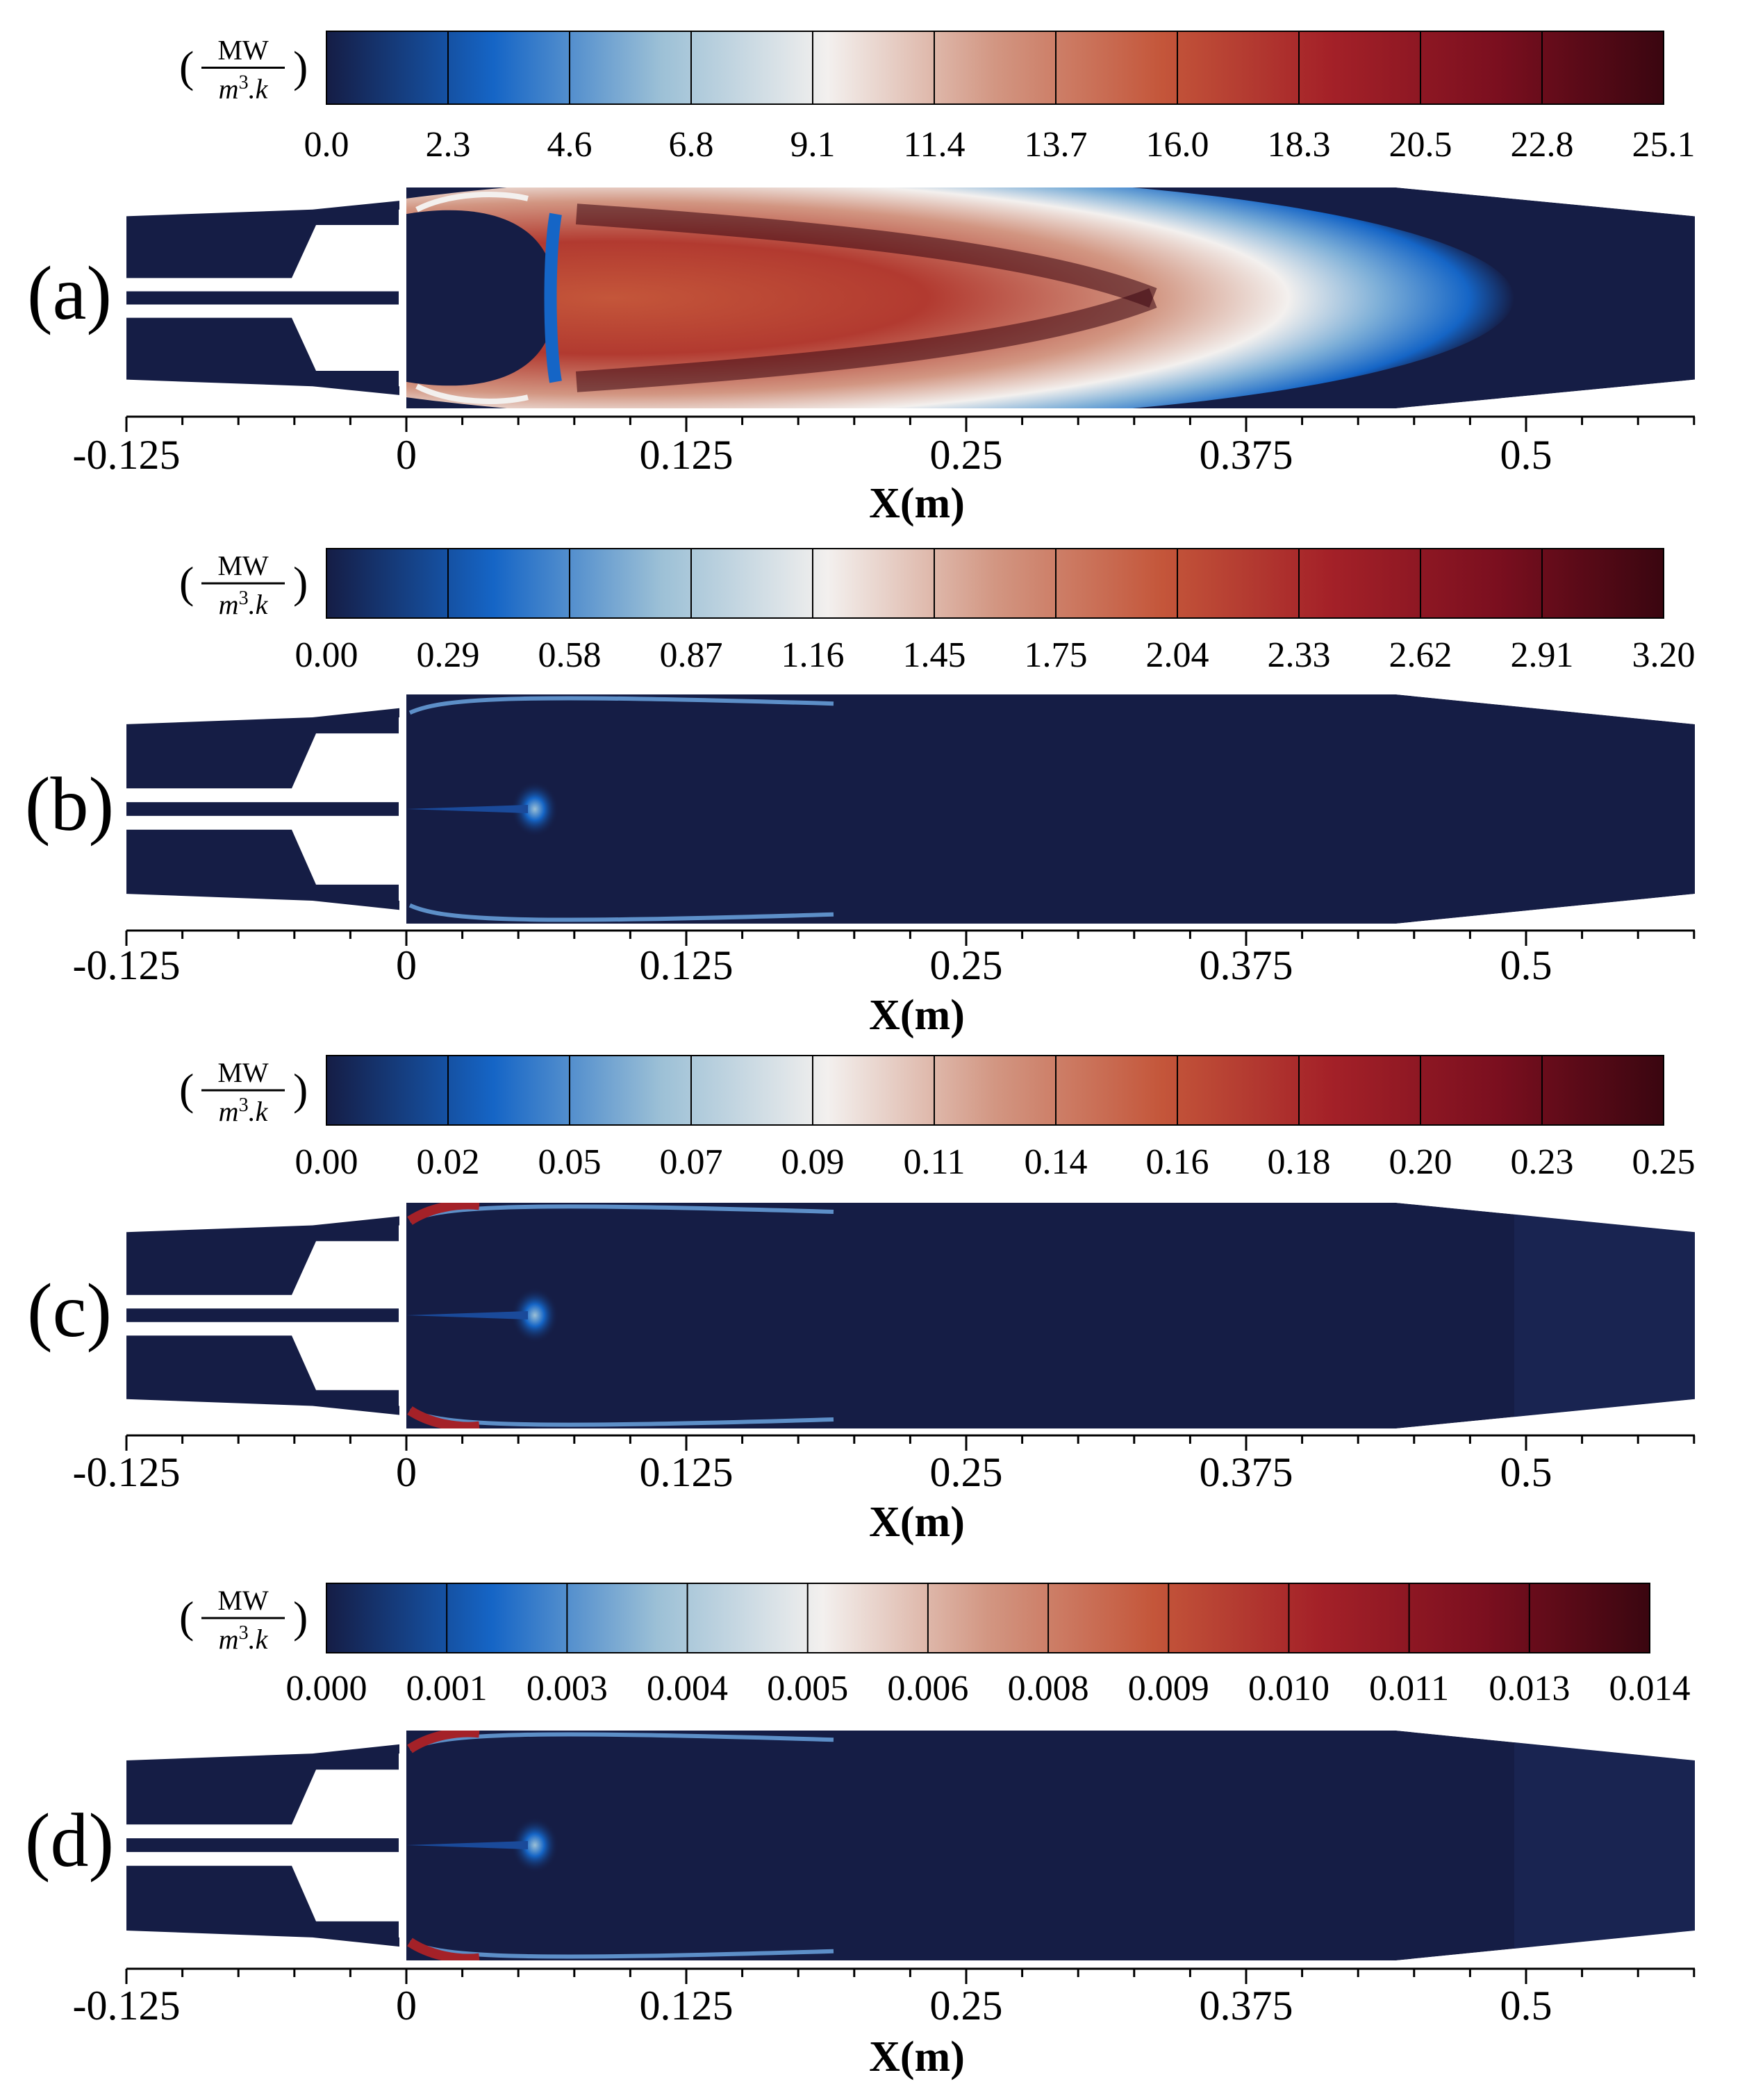 Image resolution: width=1740 pixels, height=2100 pixels. What do you see at coordinates (1542, 655) in the screenshot?
I see `colorbar-tick-label: 2.91` at bounding box center [1542, 655].